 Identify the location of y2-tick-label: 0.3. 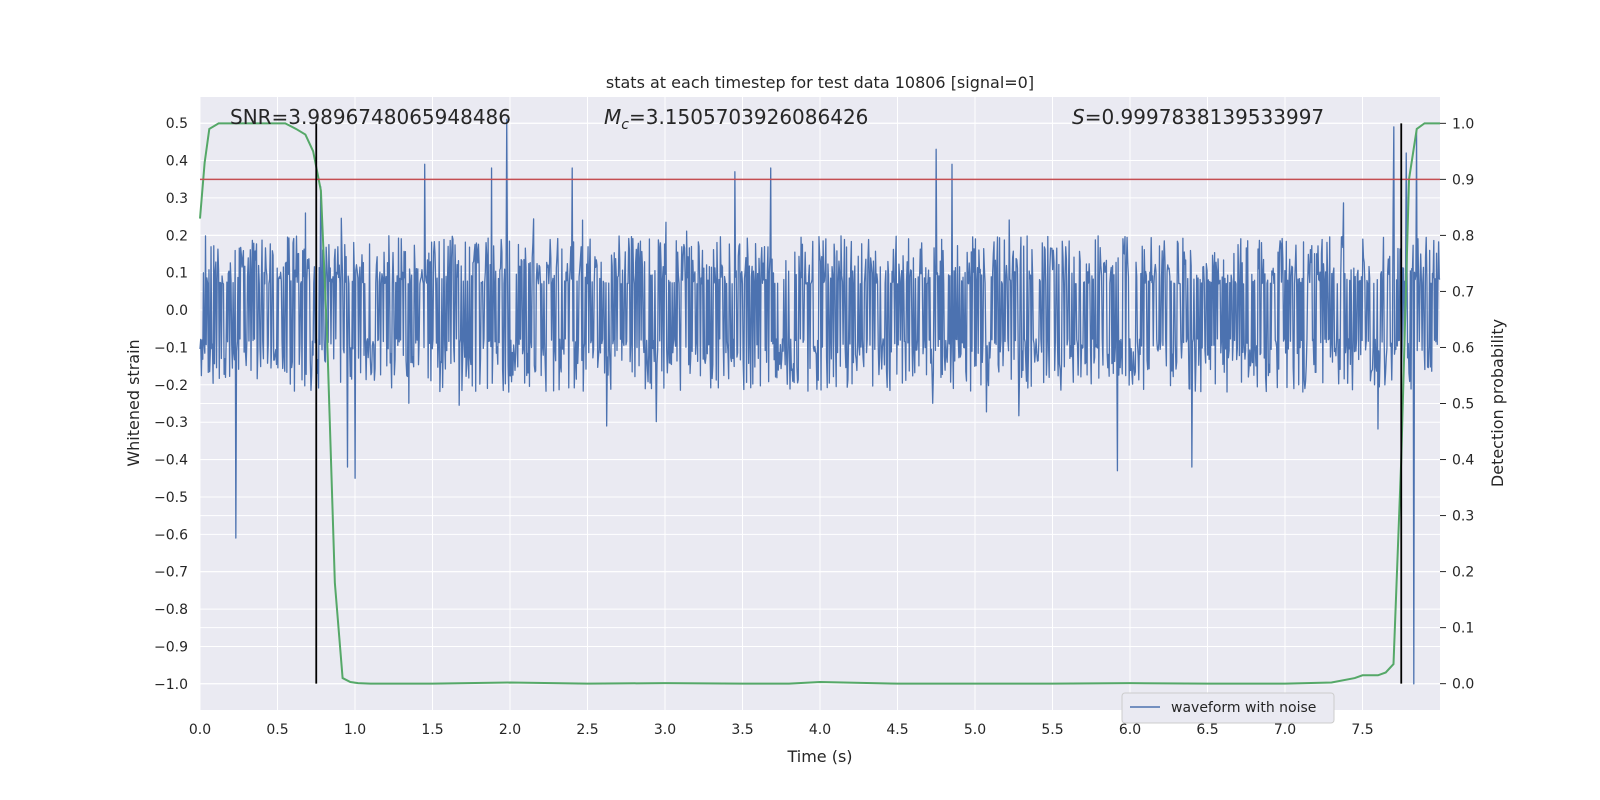
(1463, 517).